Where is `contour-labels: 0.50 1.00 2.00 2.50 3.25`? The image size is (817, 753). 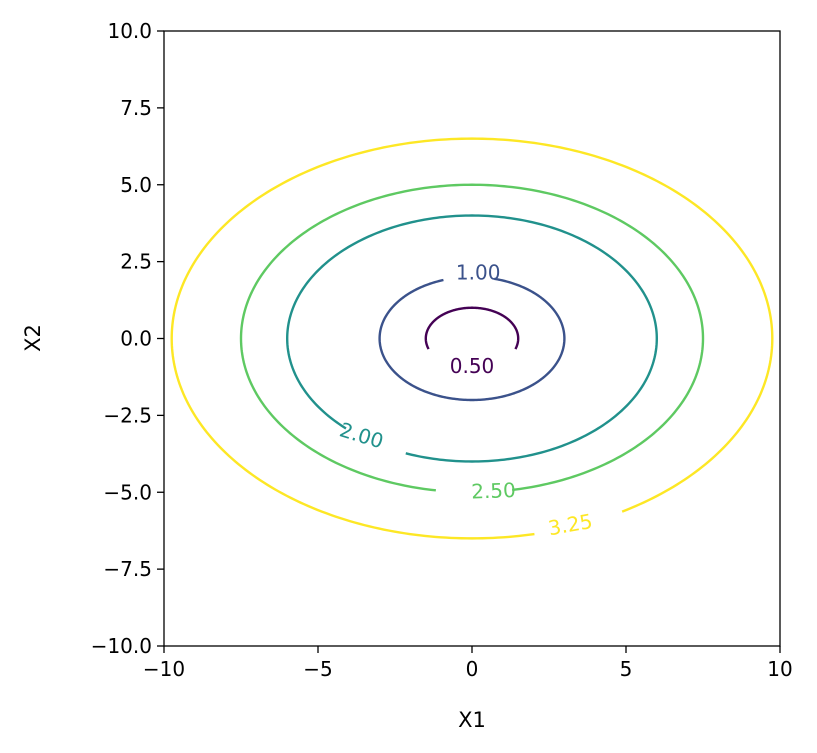 contour-labels: 0.50 1.00 2.00 2.50 3.25 is located at coordinates (466, 400).